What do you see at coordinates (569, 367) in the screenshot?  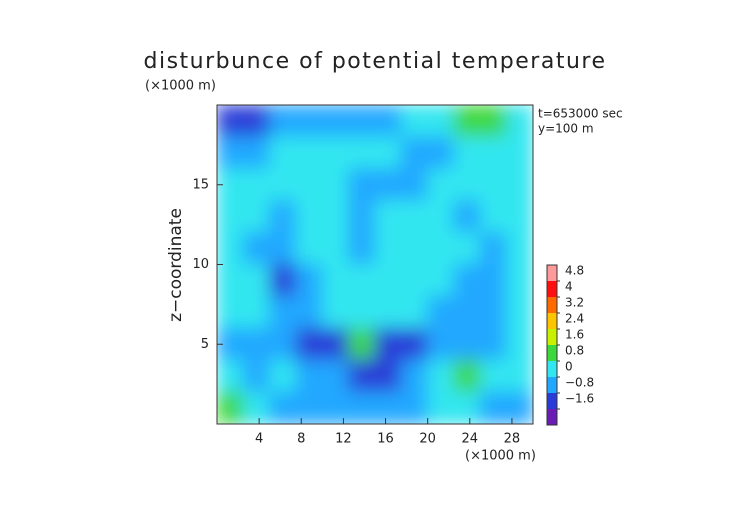 I see `colorbar-label: 0` at bounding box center [569, 367].